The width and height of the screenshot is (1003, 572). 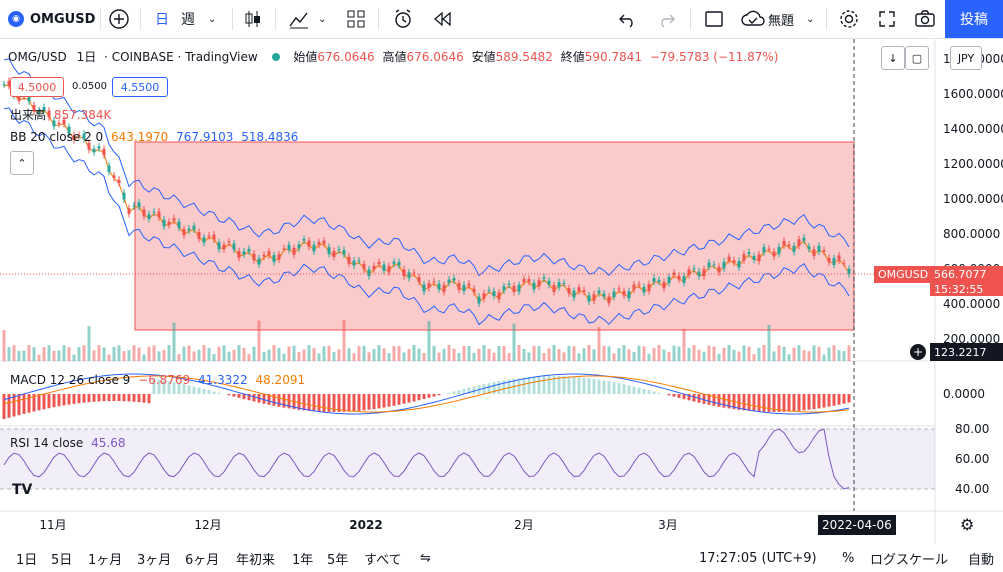 What do you see at coordinates (154, 560) in the screenshot?
I see `range-3m: 3ヶ月` at bounding box center [154, 560].